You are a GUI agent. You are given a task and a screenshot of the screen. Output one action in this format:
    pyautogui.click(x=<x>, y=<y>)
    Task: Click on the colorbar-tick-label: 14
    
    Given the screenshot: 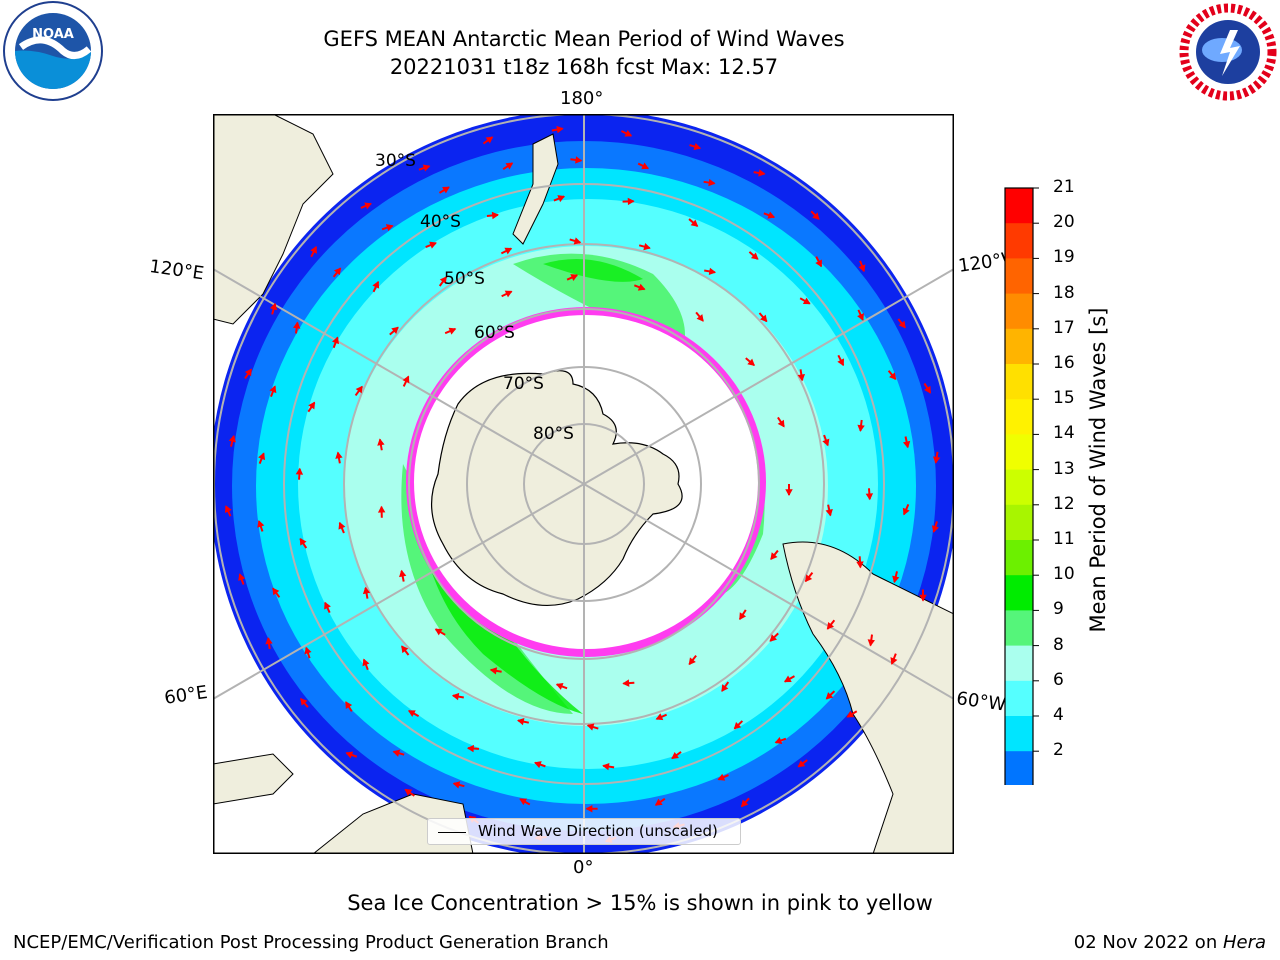 What is the action you would take?
    pyautogui.click(x=1064, y=433)
    